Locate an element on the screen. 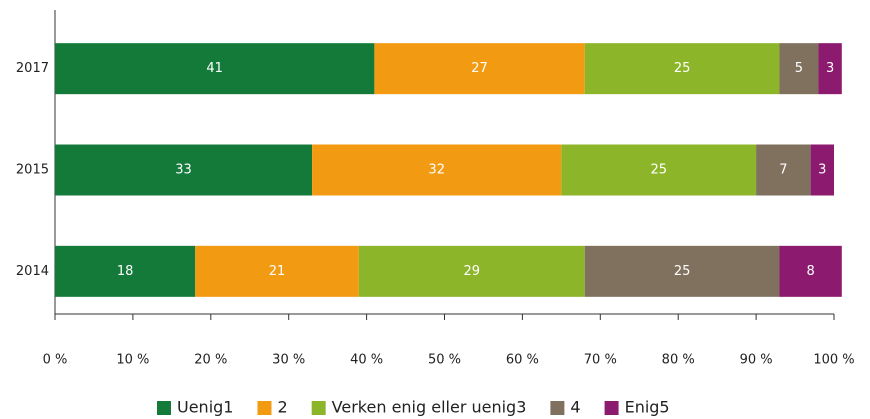 The height and width of the screenshot is (419, 870). x-tick-label: 10 % is located at coordinates (132, 360).